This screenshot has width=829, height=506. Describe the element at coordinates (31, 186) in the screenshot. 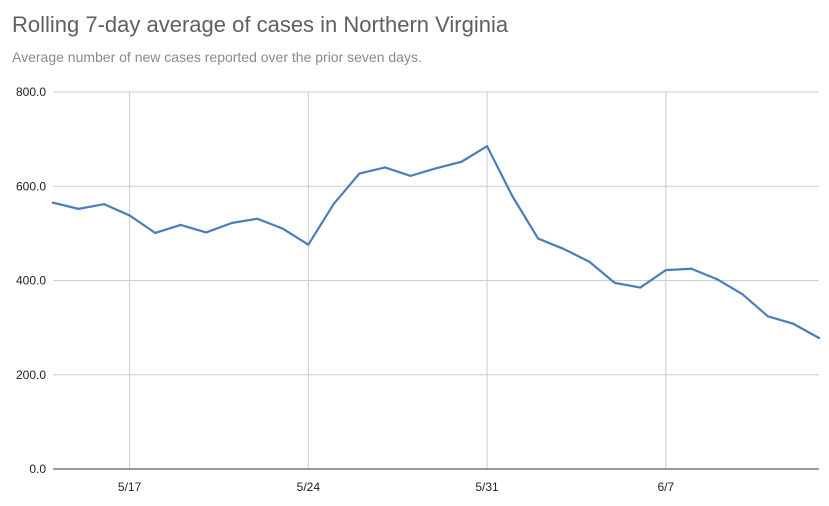

I see `y-tick-label: 600.0` at that location.